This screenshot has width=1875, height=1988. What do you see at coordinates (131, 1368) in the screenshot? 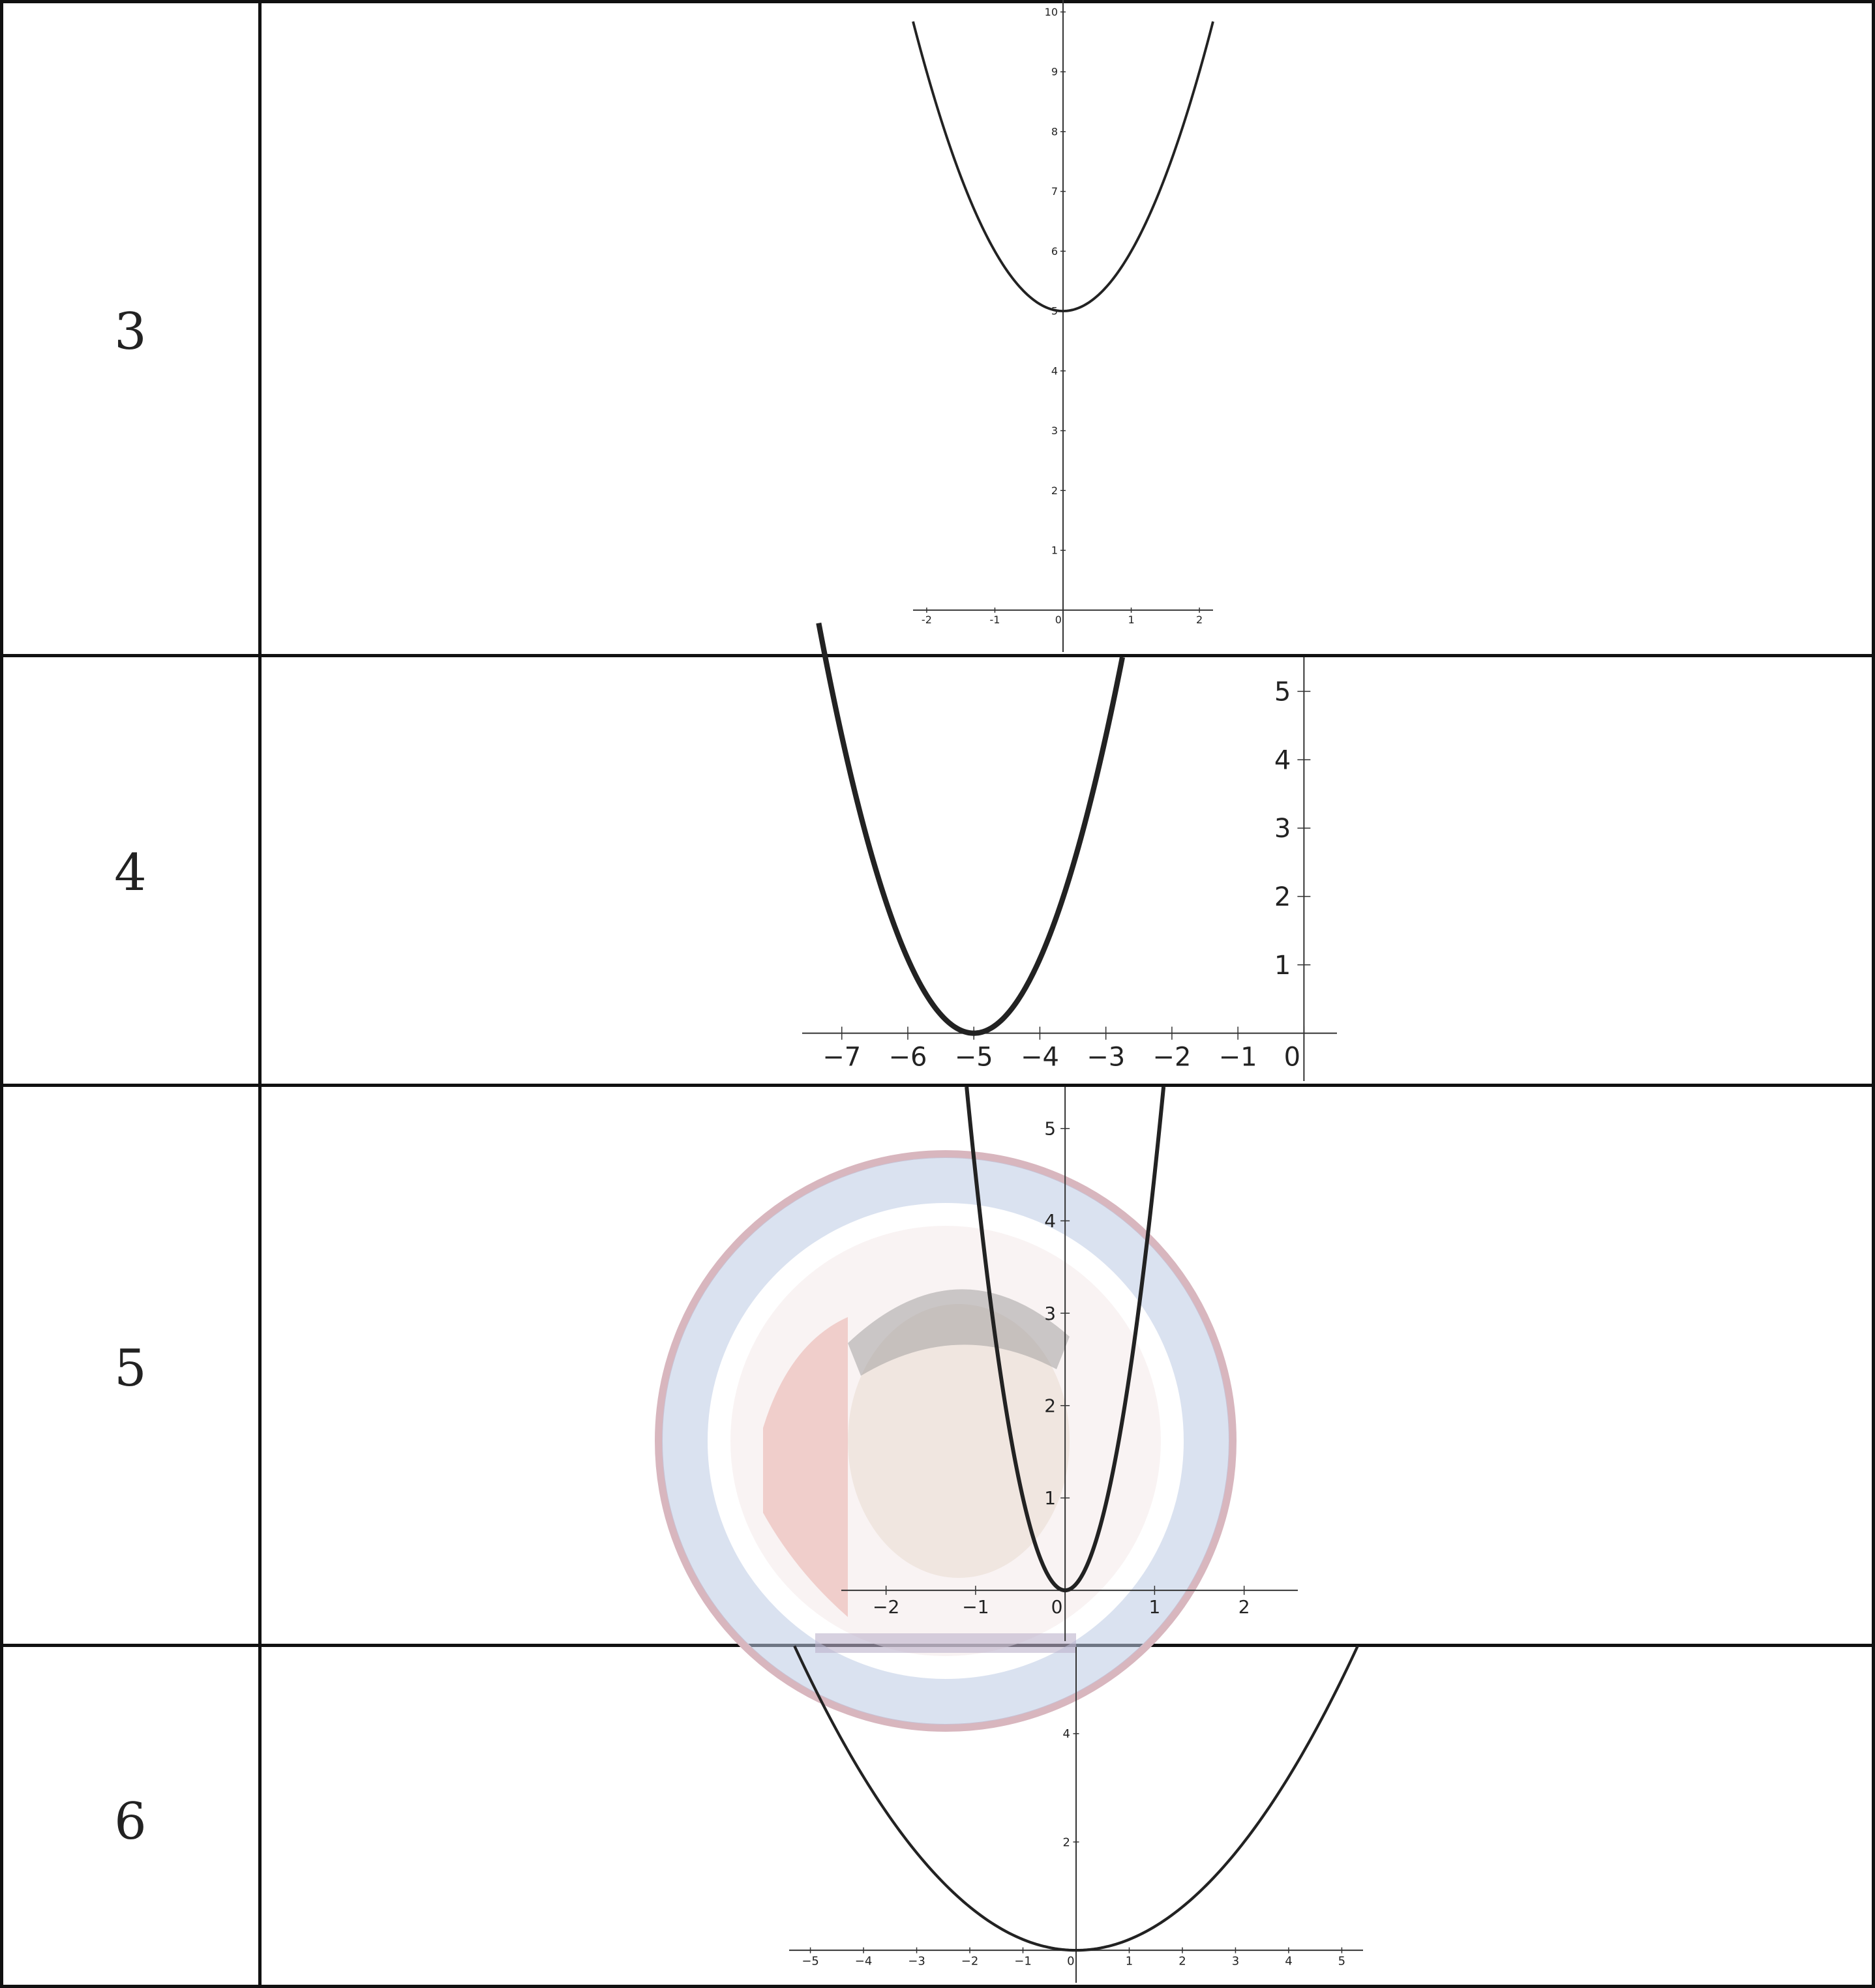
I see `row-number: 5` at bounding box center [131, 1368].